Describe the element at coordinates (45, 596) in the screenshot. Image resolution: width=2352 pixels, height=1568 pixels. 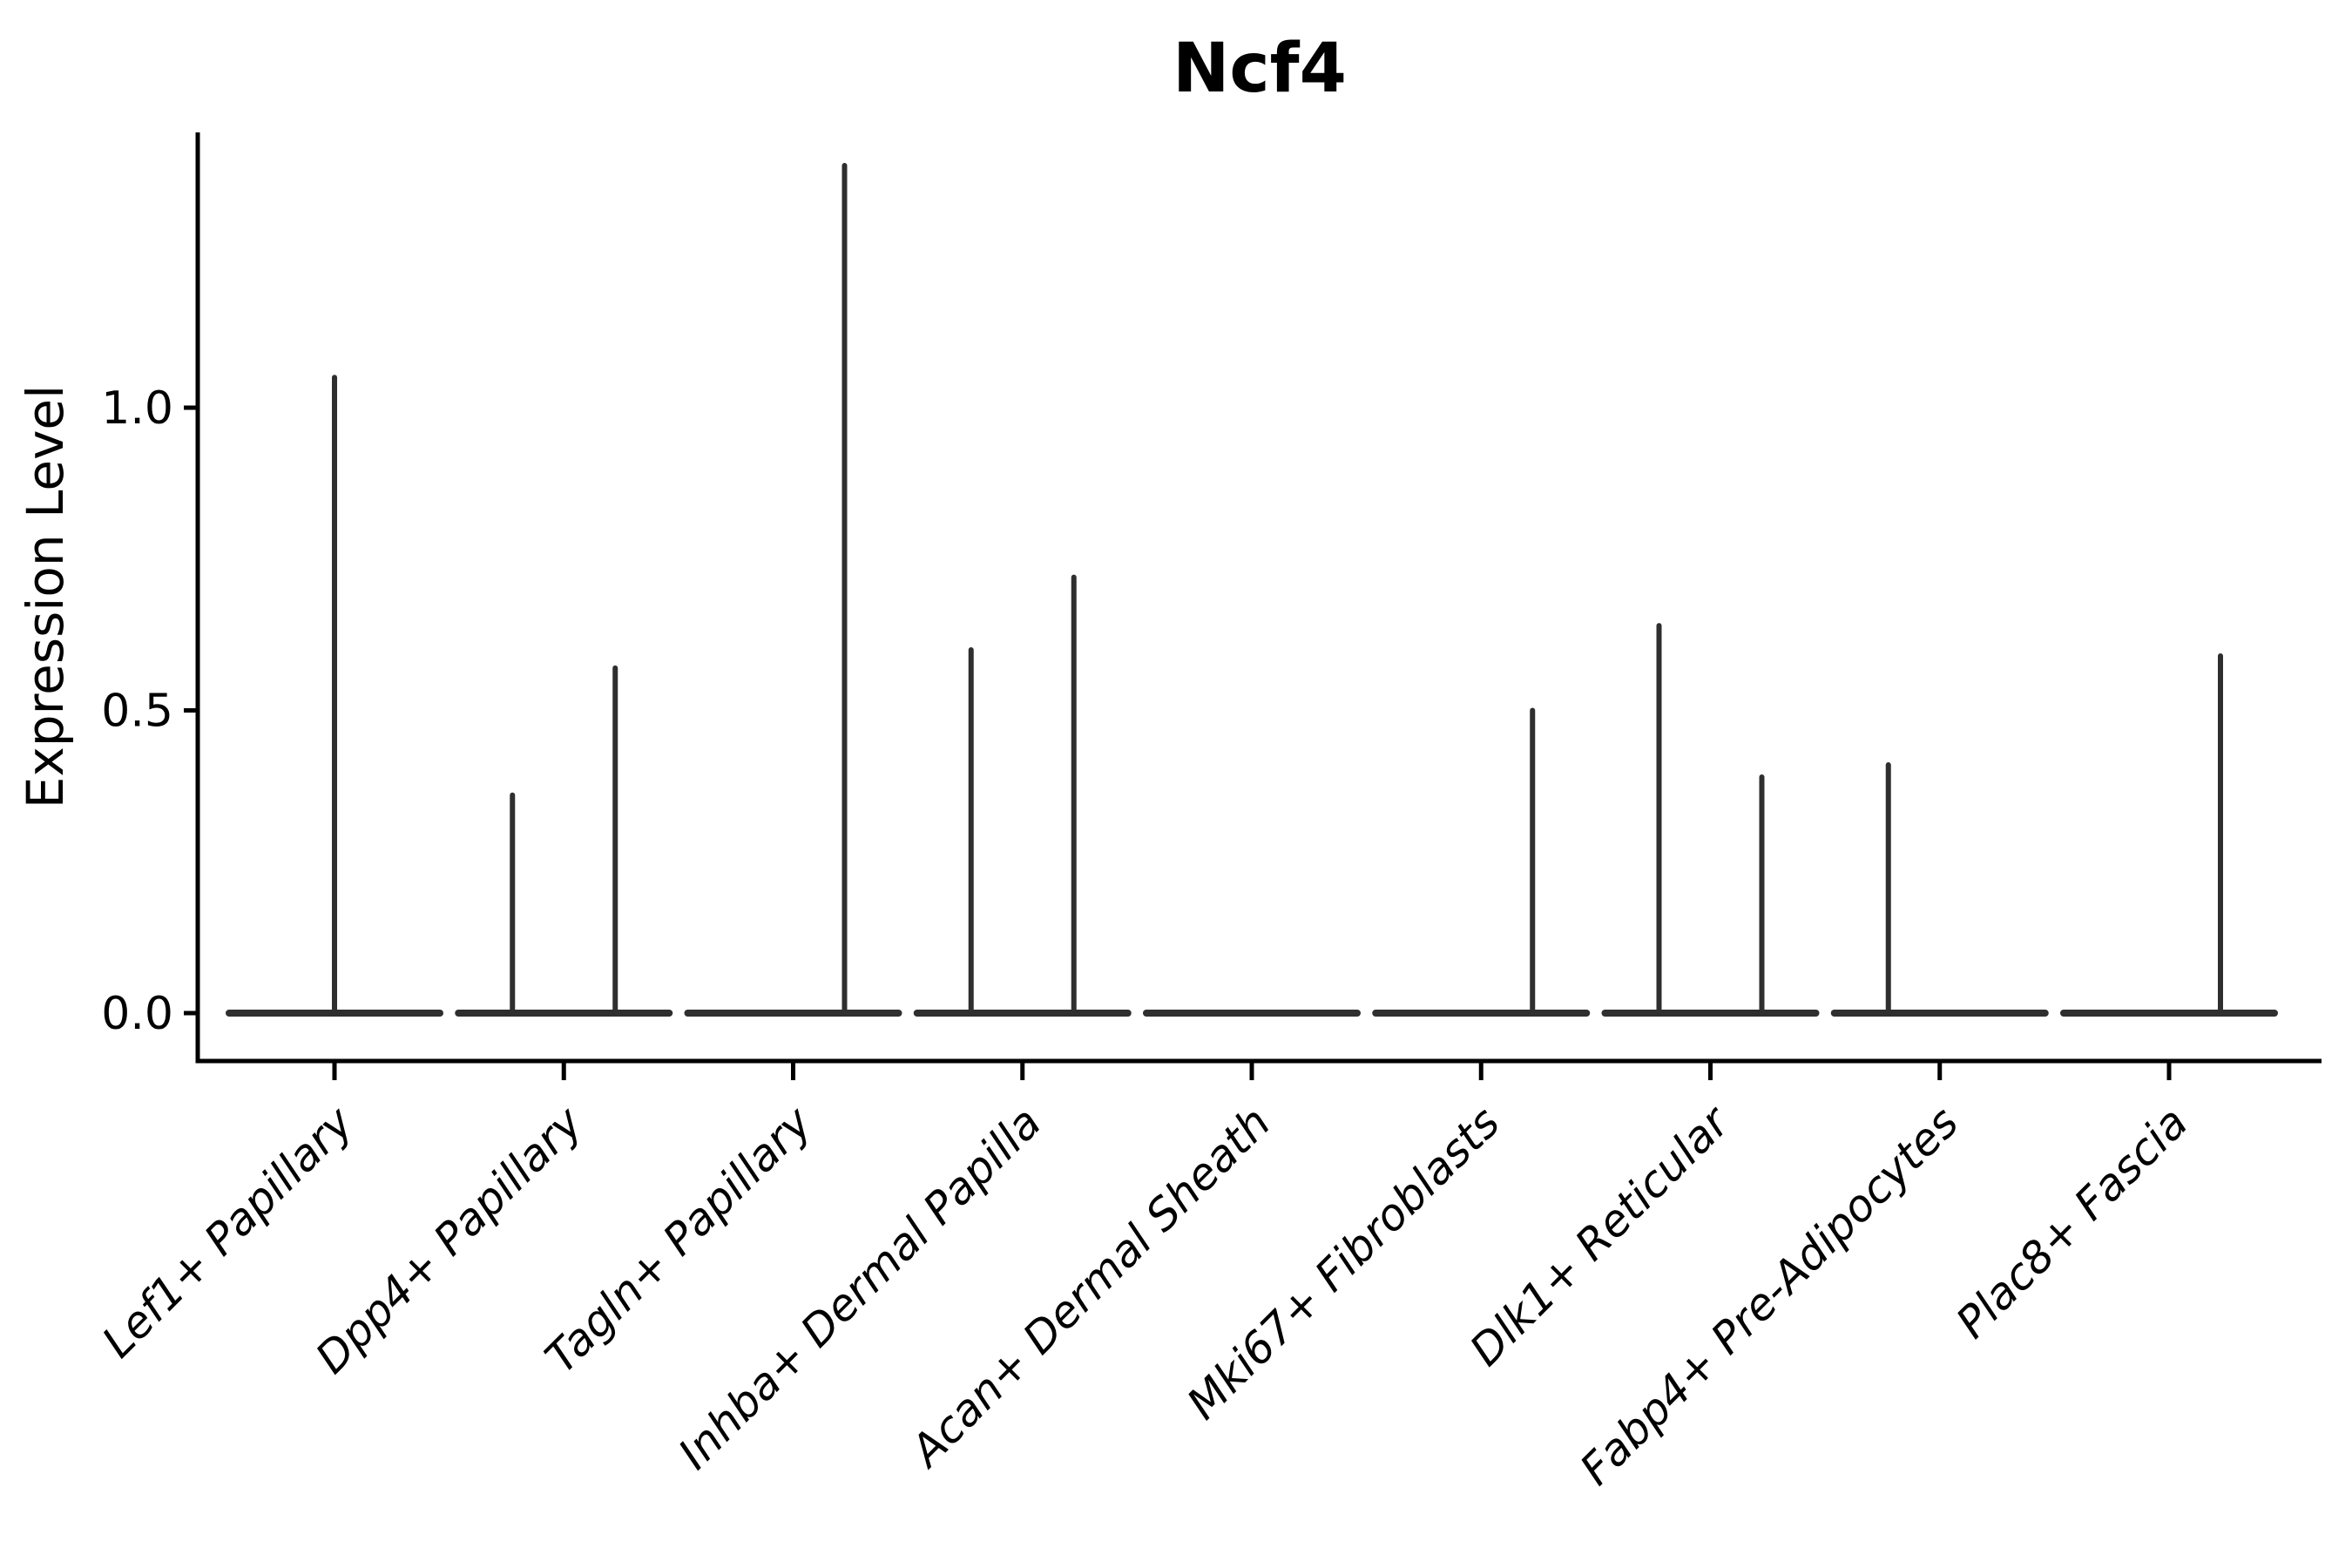
I see `y-axis-label: Expression Level` at that location.